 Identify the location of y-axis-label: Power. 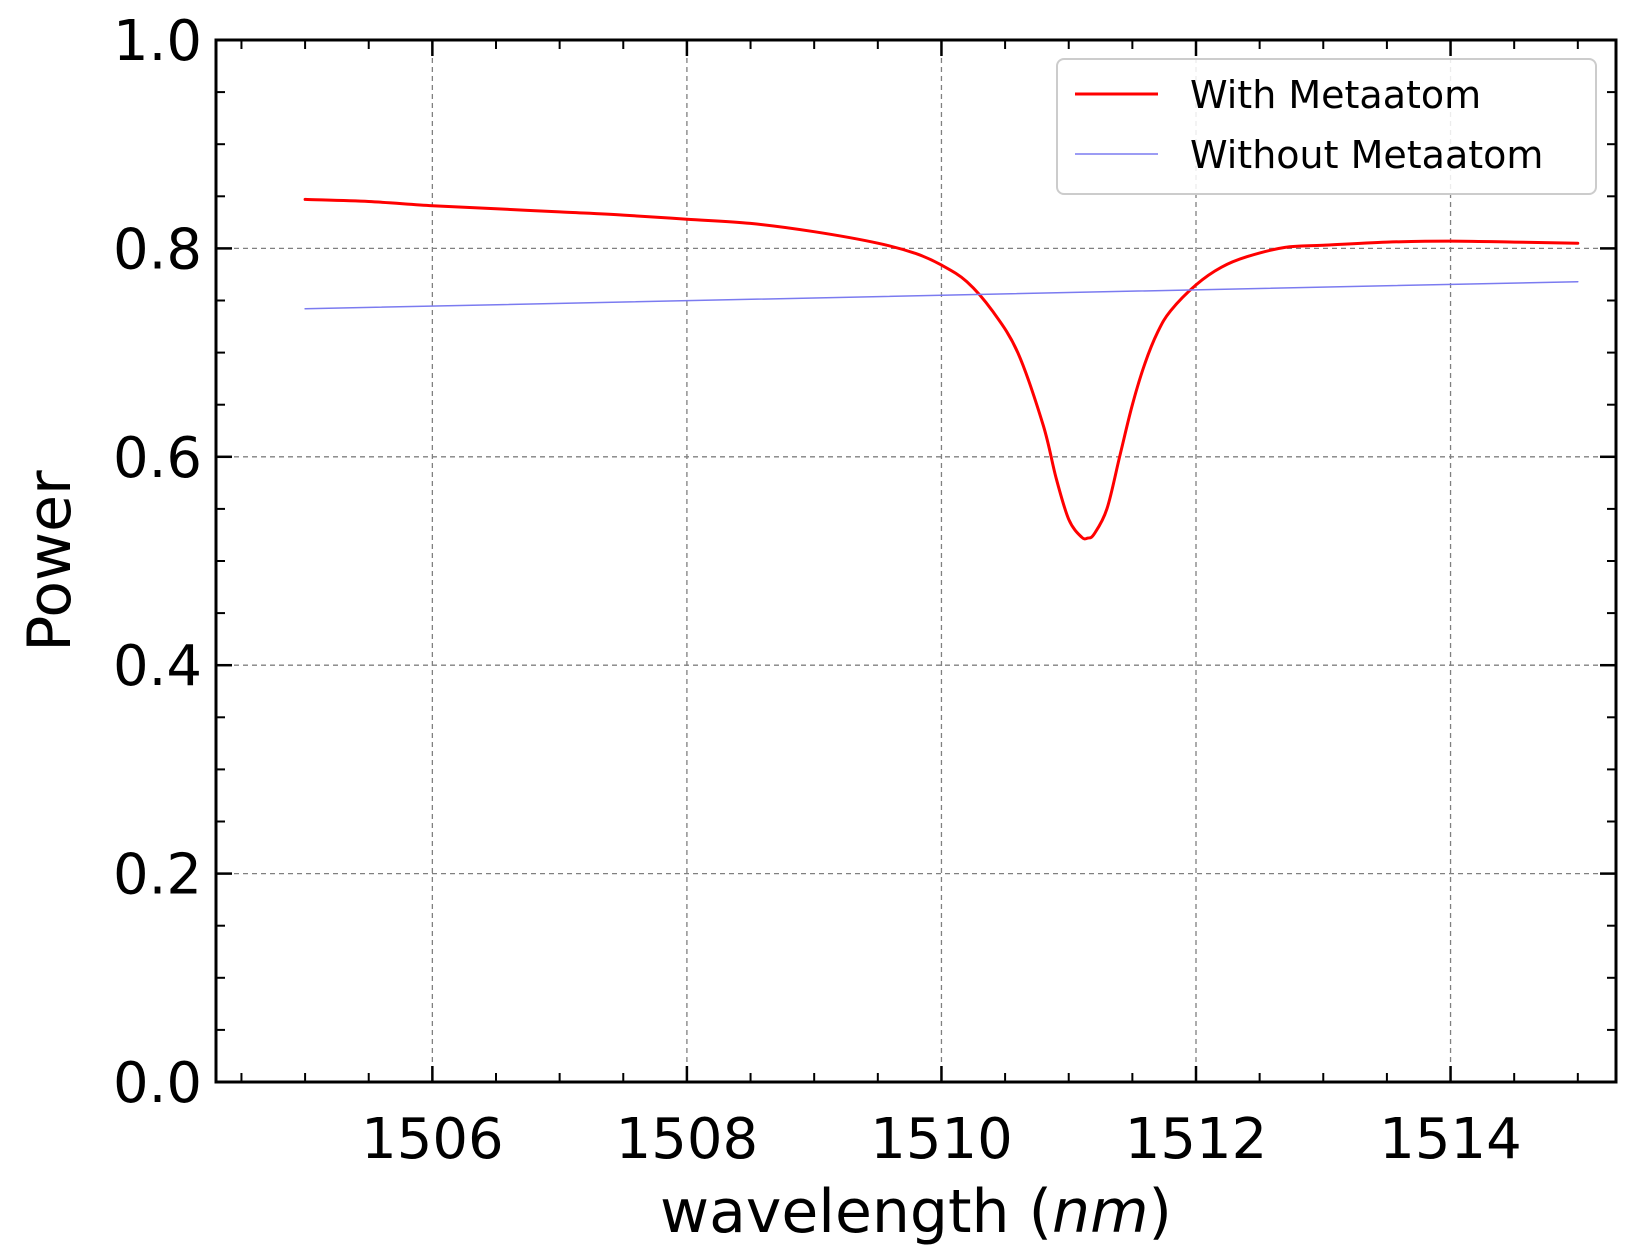
(50, 561).